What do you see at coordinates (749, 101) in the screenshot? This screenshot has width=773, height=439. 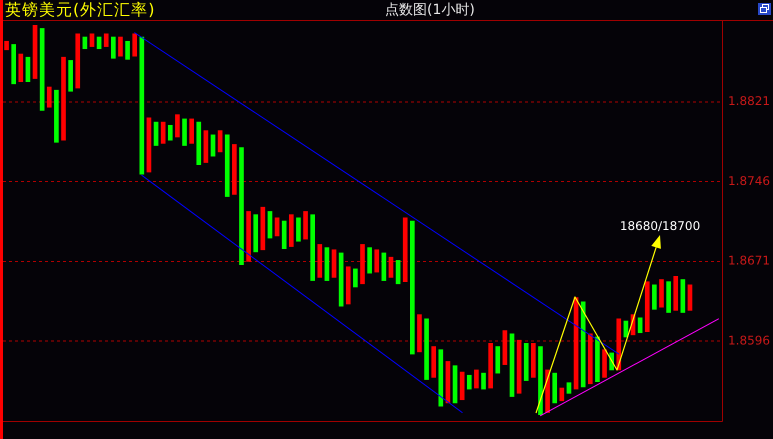 I see `y-tick-label: 1.8821` at bounding box center [749, 101].